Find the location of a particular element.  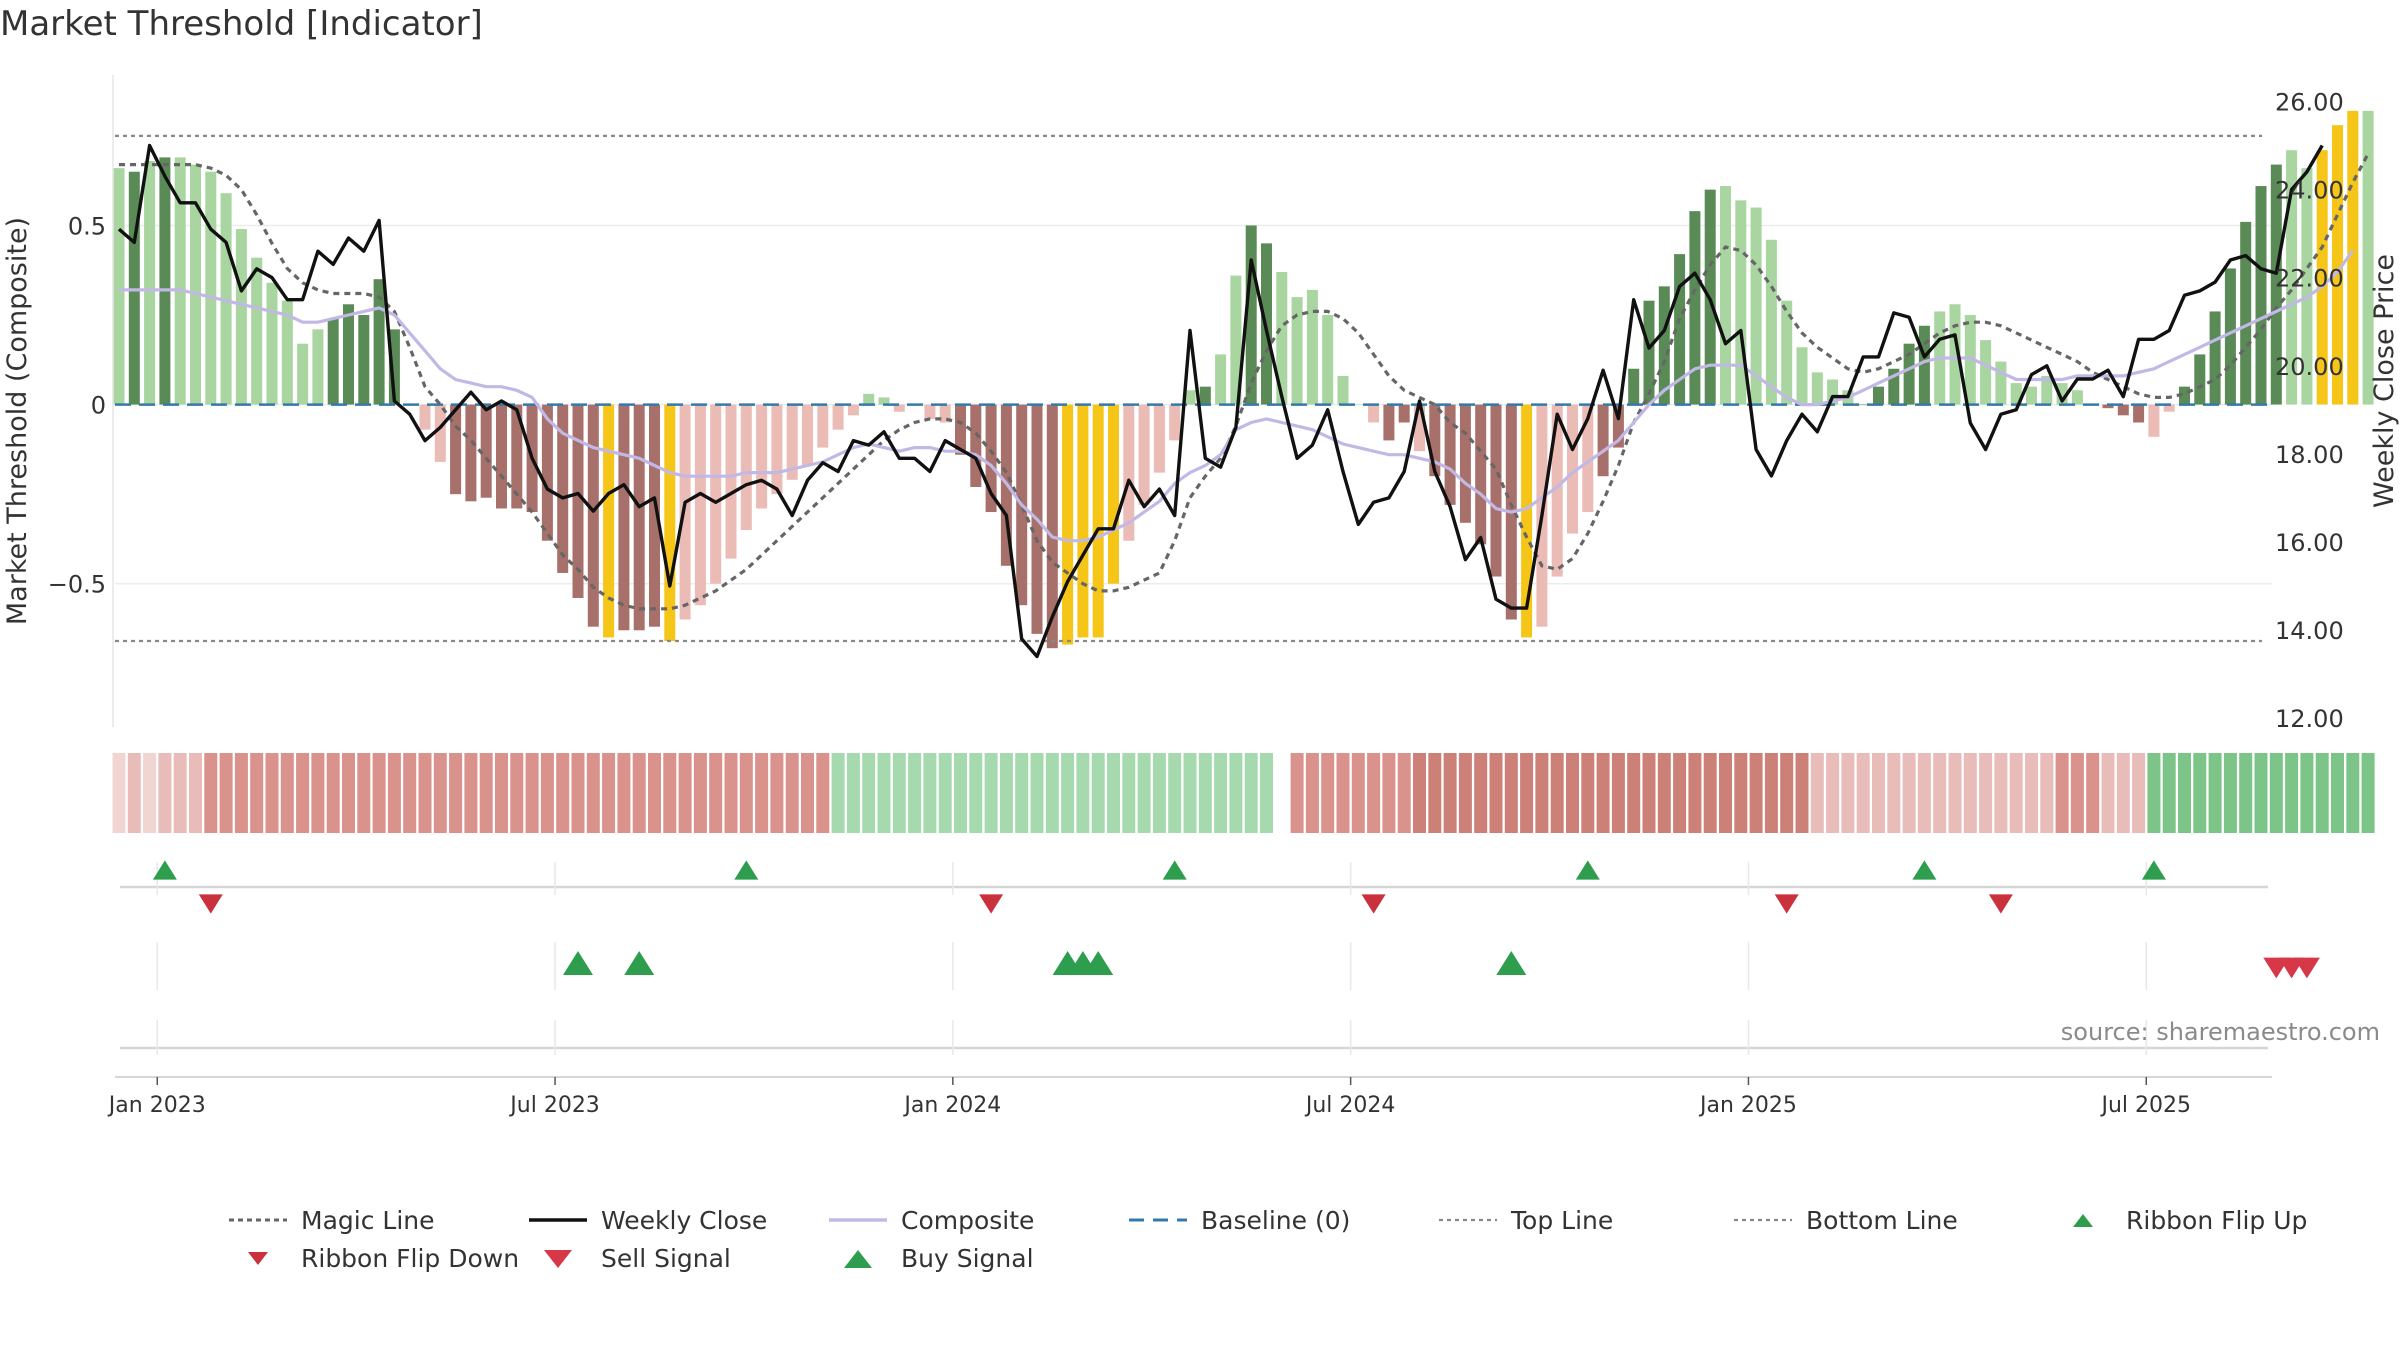

right-axis-title: Weekly Close Price is located at coordinates (2384, 381).